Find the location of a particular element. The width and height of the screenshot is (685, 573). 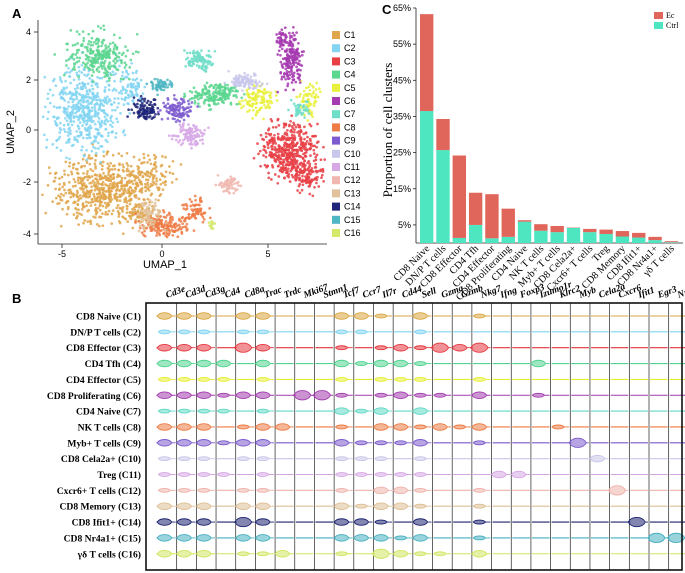

bar-ec is located at coordinates (622, 234).